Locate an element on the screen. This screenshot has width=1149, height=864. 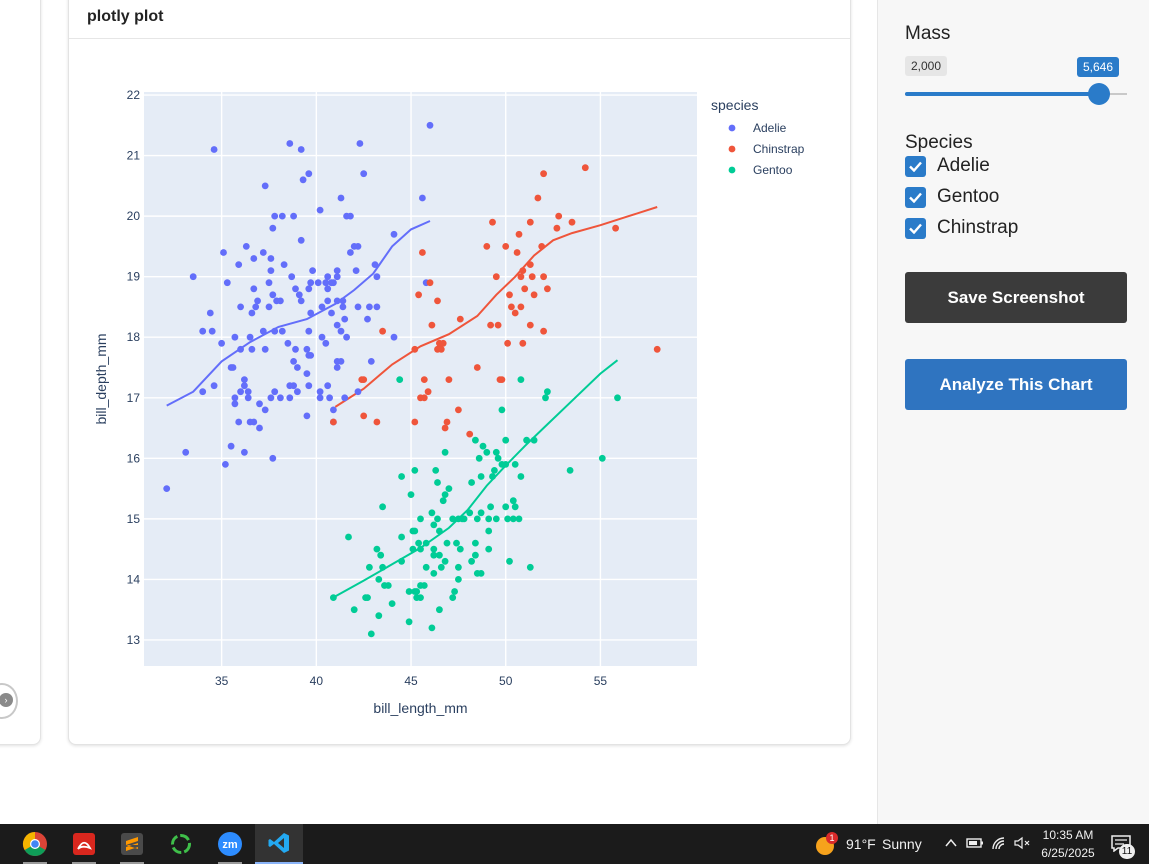
battery-icon is located at coordinates (975, 845).